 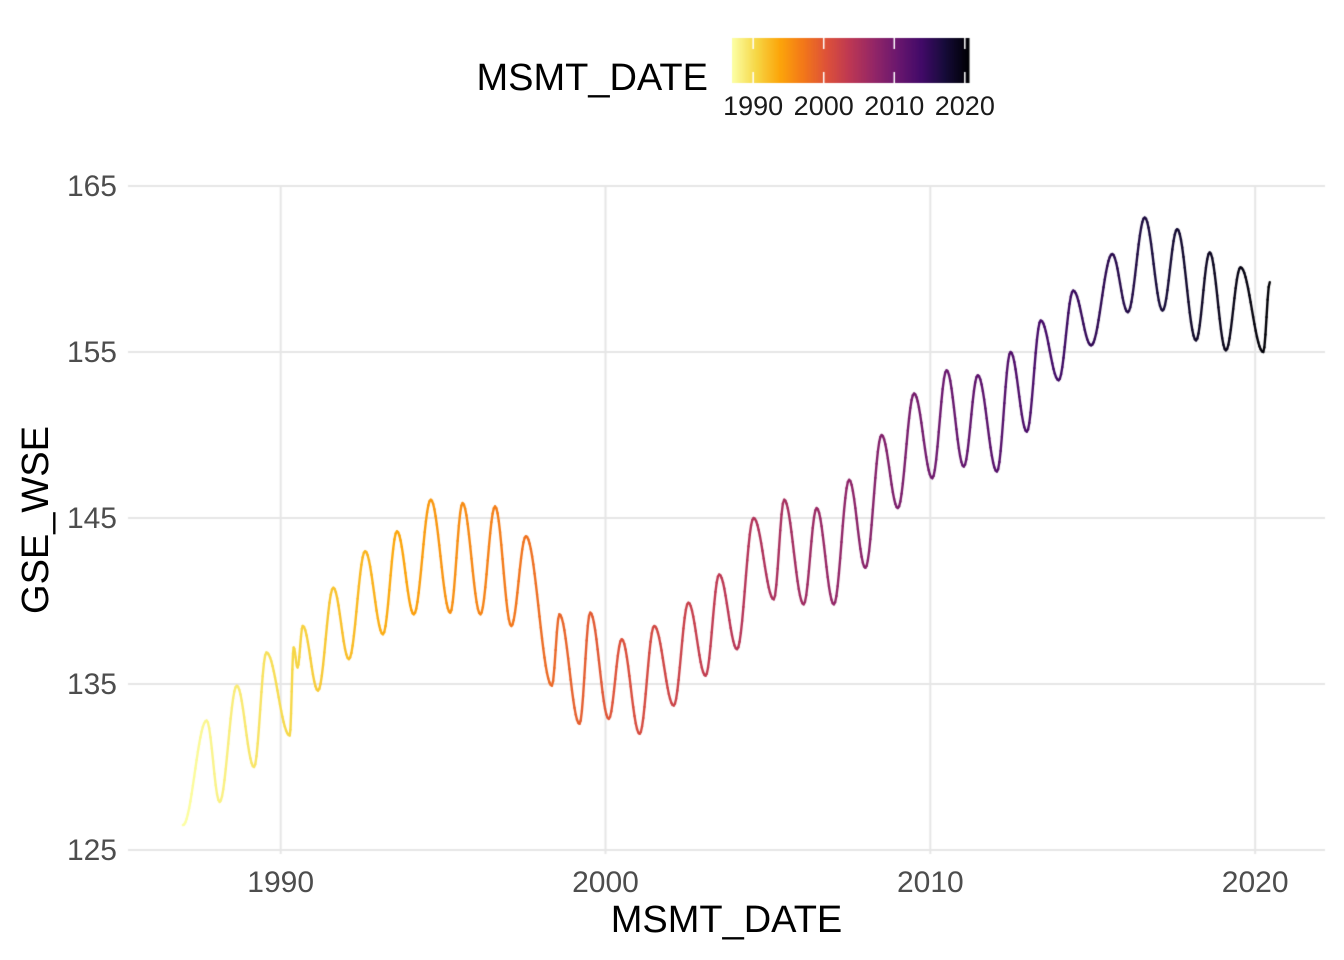 I want to click on x-tick-label: 2010, so click(x=930, y=882).